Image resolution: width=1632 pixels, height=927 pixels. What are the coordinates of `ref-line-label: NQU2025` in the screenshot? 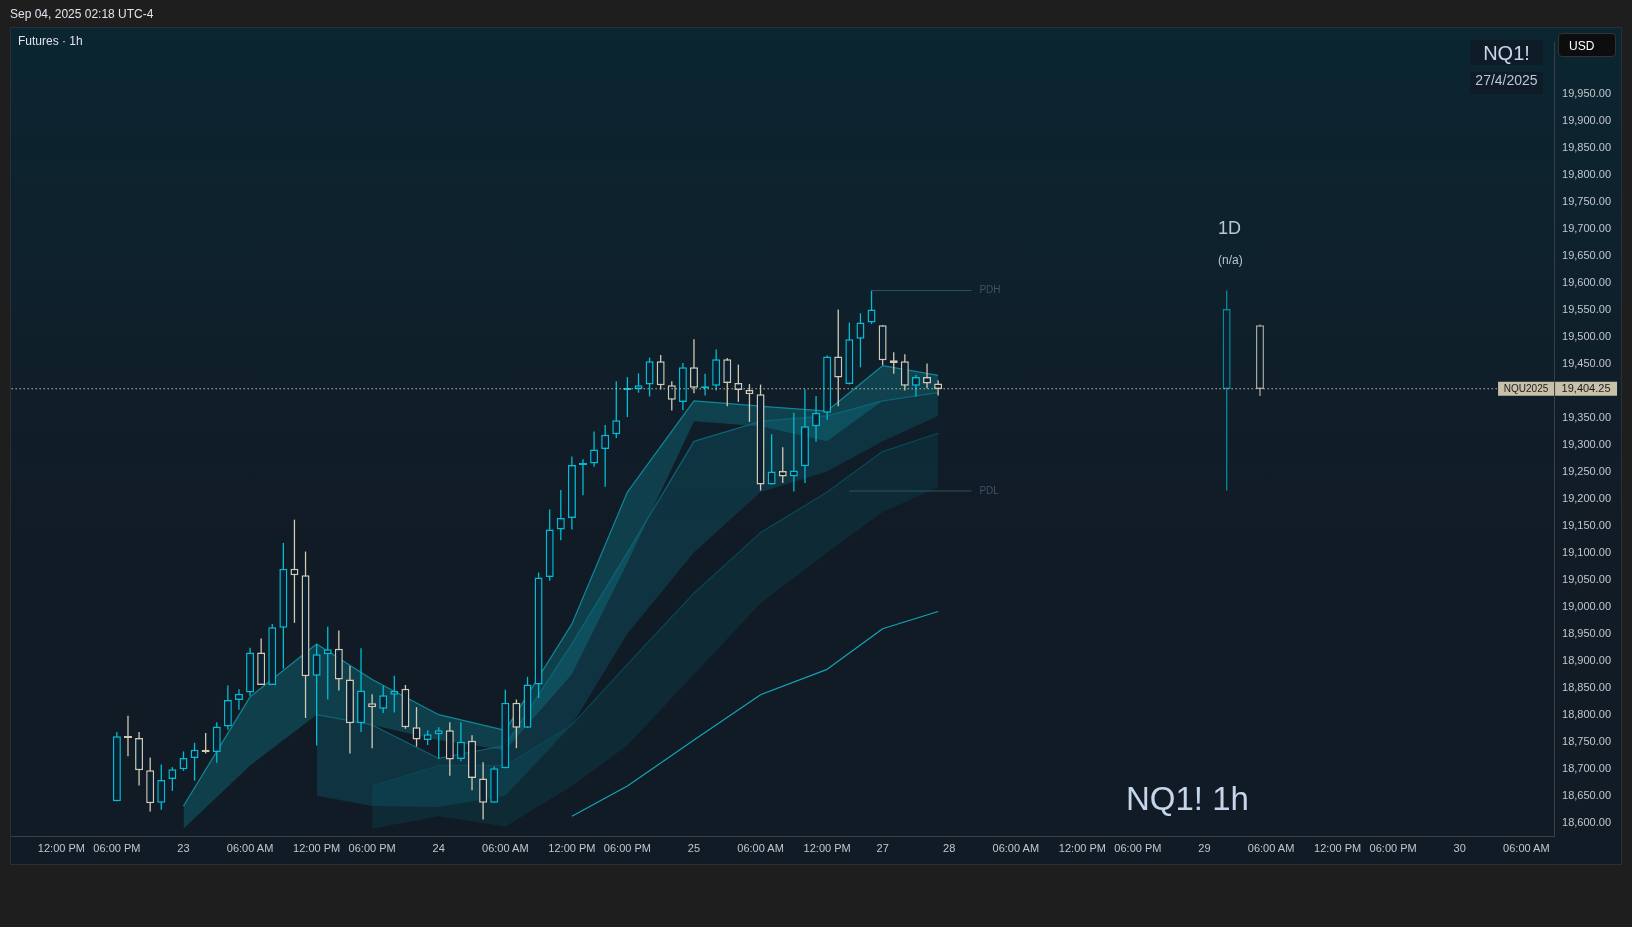 It's located at (1526, 388).